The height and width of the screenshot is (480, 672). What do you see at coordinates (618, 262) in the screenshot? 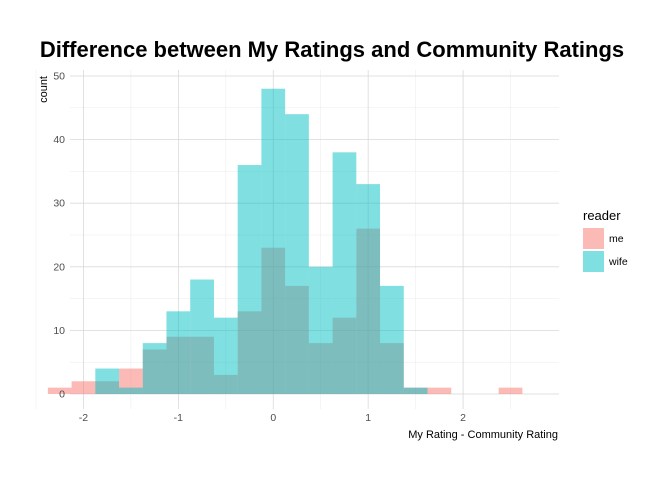
I see `legend-label-wife: wife` at bounding box center [618, 262].